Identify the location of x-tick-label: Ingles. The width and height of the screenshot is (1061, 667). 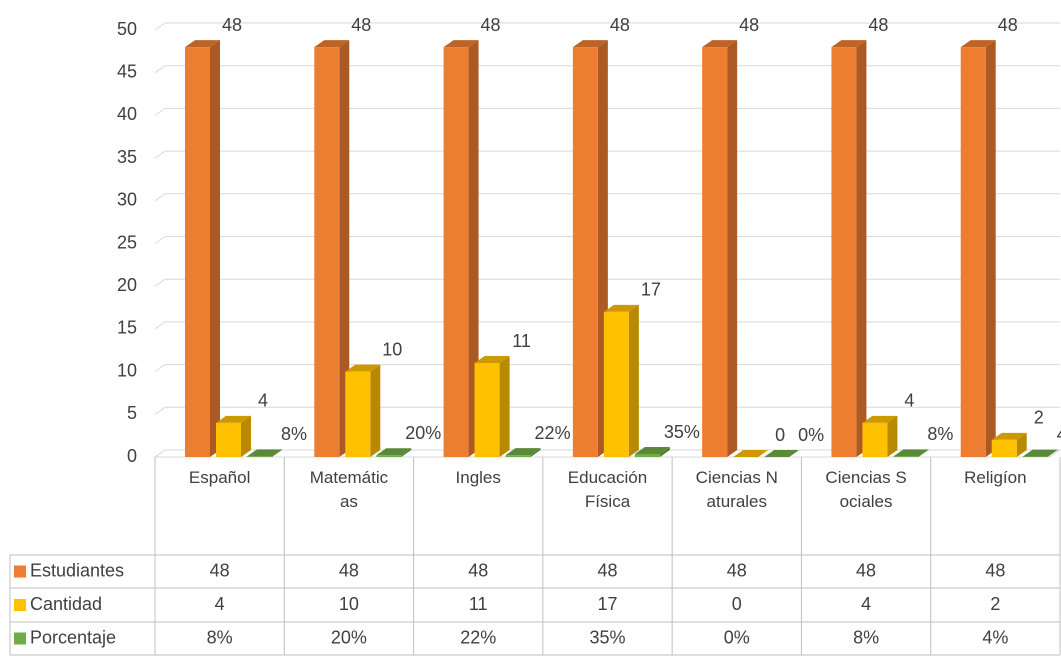
(478, 477).